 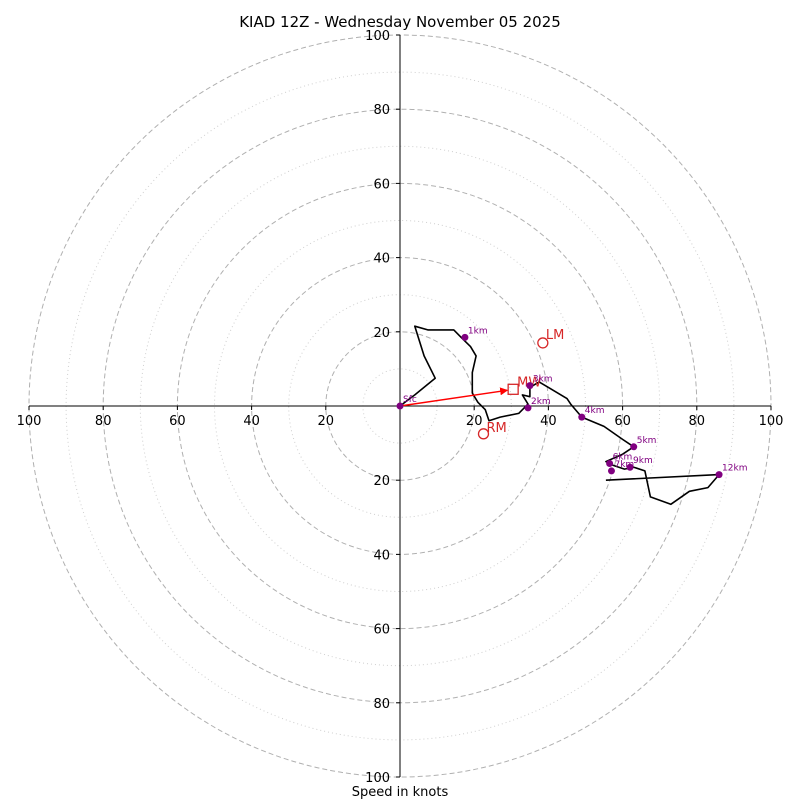 I want to click on height-label-4km: 4km, so click(x=595, y=411).